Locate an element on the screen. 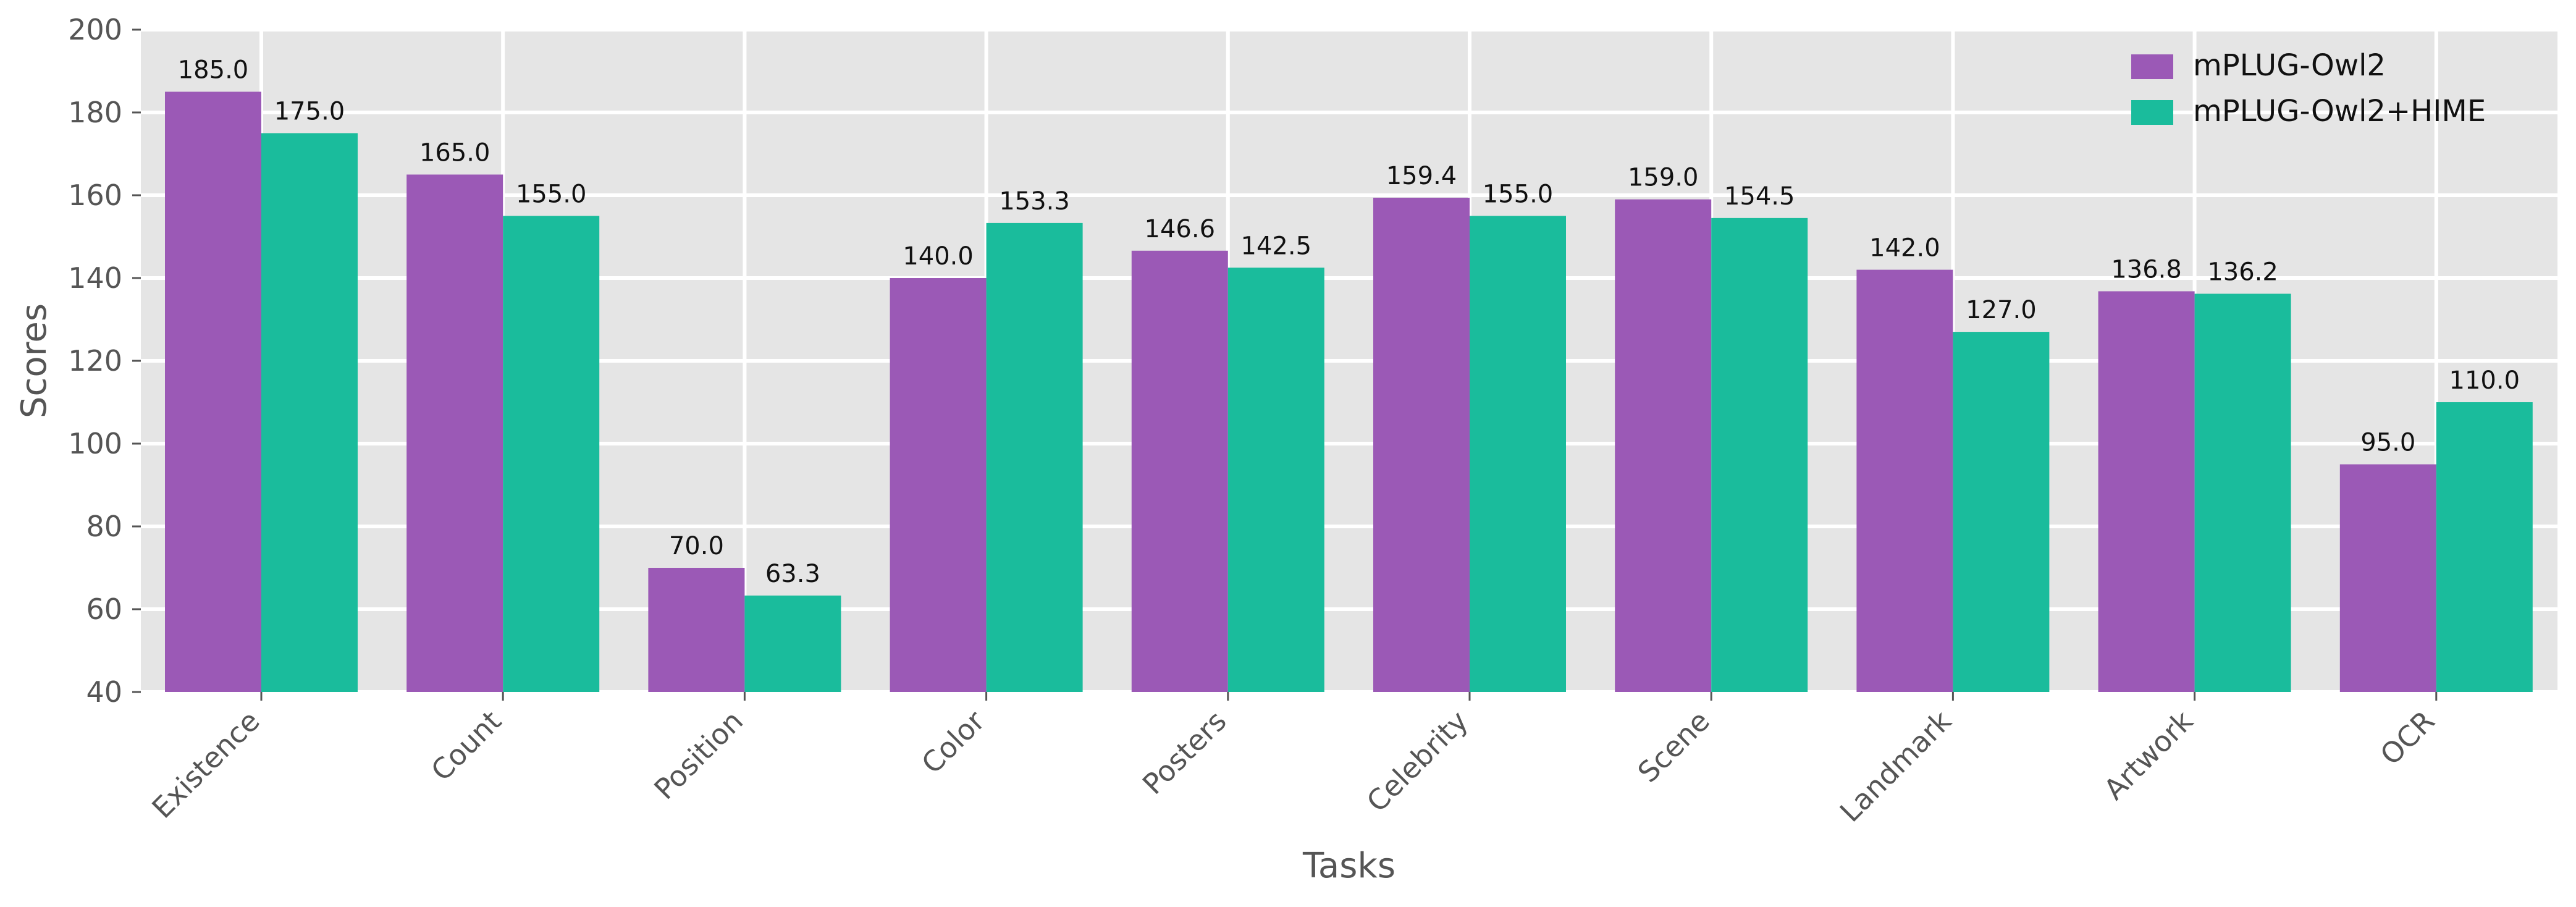  bar-mplug-owl2-hime-landmark is located at coordinates (2001, 512).